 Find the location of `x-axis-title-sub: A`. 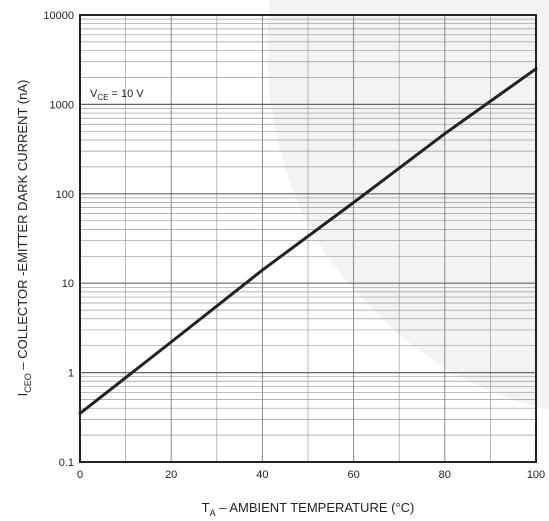

x-axis-title-sub: A is located at coordinates (213, 513).